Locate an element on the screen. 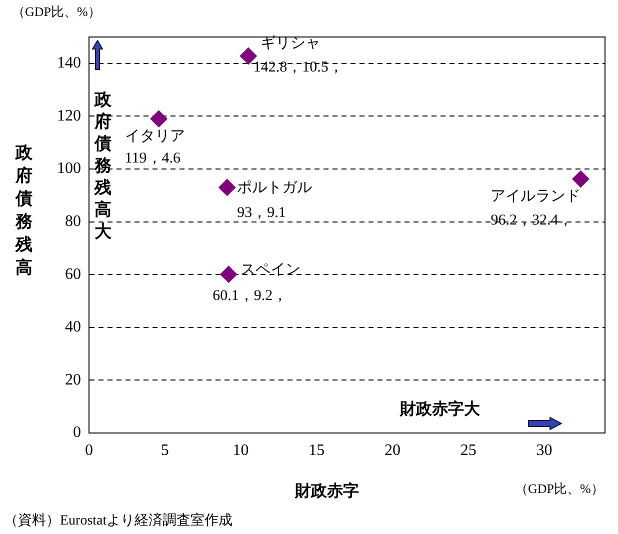  y-tick-label: 60 is located at coordinates (73, 274).